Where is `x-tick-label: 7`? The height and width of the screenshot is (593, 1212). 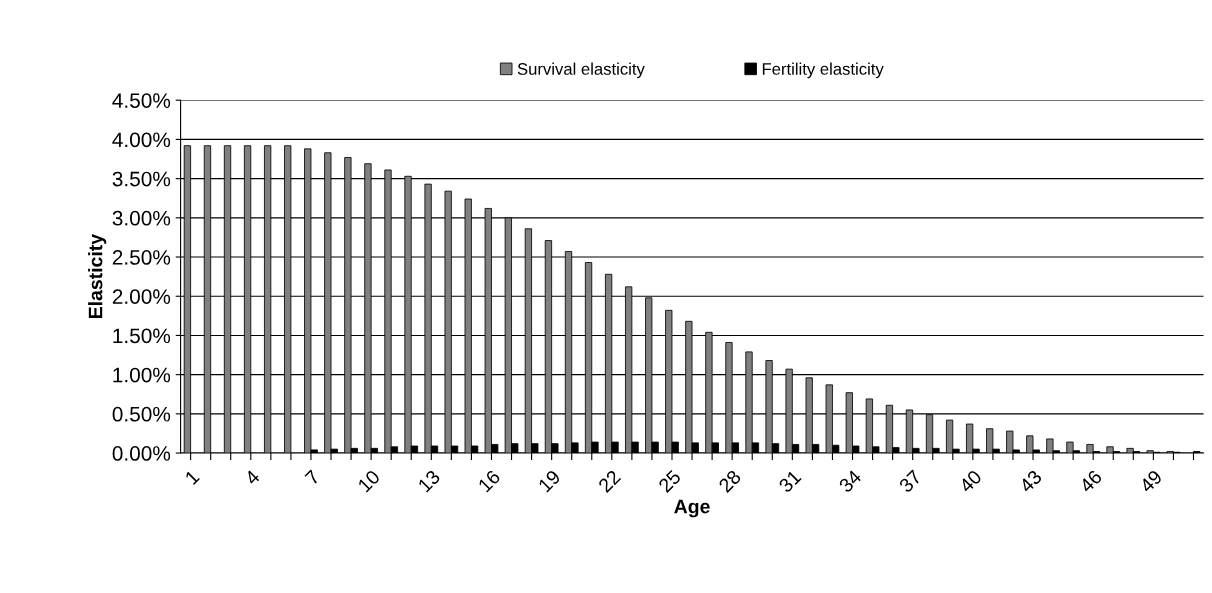 x-tick-label: 7 is located at coordinates (312, 477).